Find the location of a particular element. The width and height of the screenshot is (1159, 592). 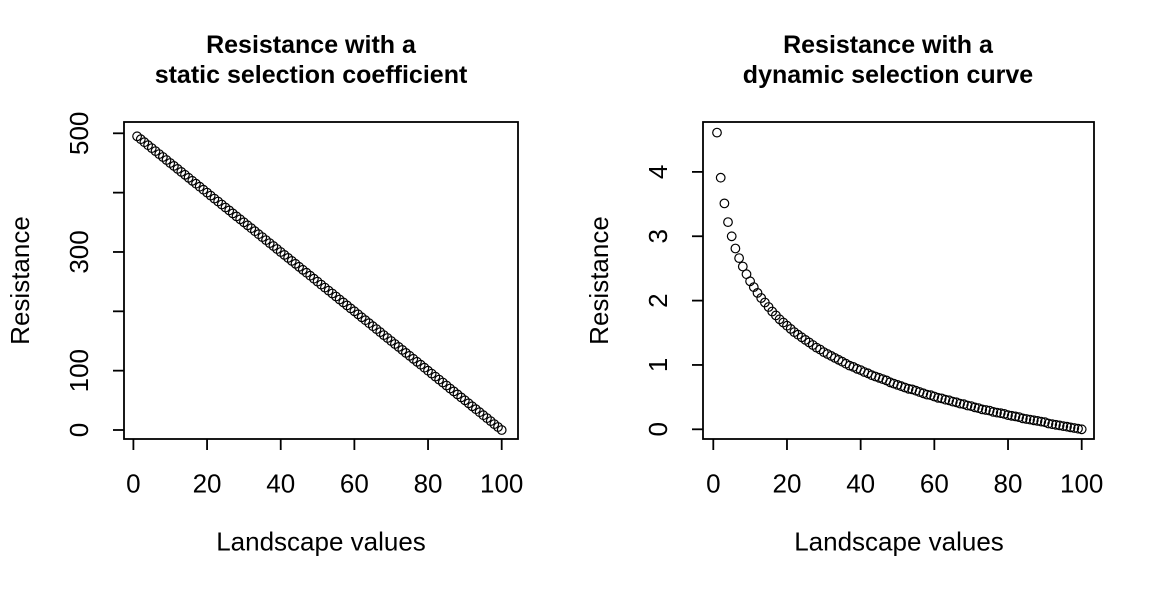

y-tick-label: 100 is located at coordinates (79, 370).